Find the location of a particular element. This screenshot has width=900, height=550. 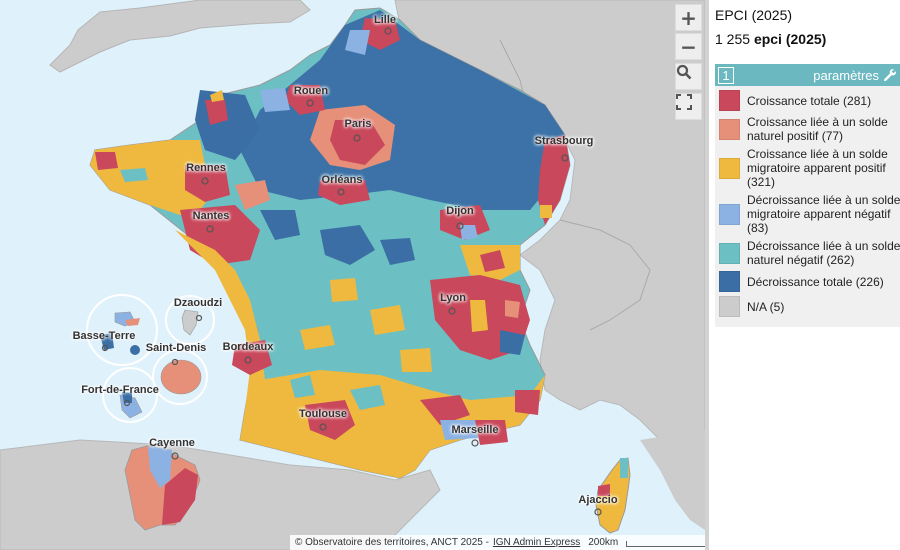

search-icon is located at coordinates (684, 72).